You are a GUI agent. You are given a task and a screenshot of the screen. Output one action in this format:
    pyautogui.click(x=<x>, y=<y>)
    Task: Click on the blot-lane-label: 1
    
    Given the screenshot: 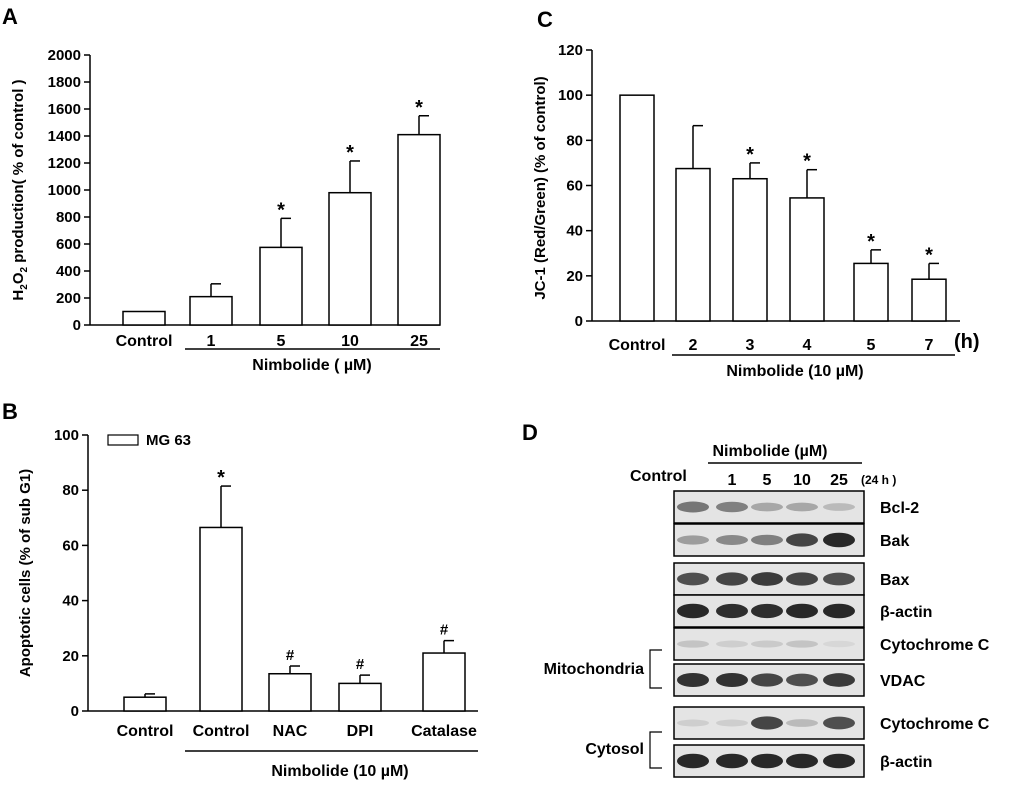 What is the action you would take?
    pyautogui.click(x=732, y=480)
    